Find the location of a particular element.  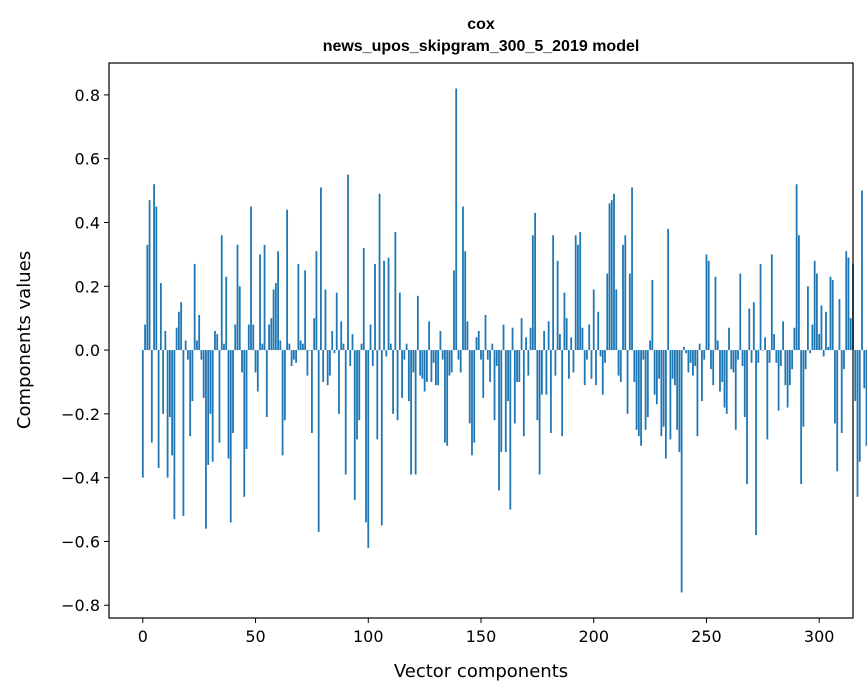

y-tick-label: 0.4 is located at coordinates (87, 222).